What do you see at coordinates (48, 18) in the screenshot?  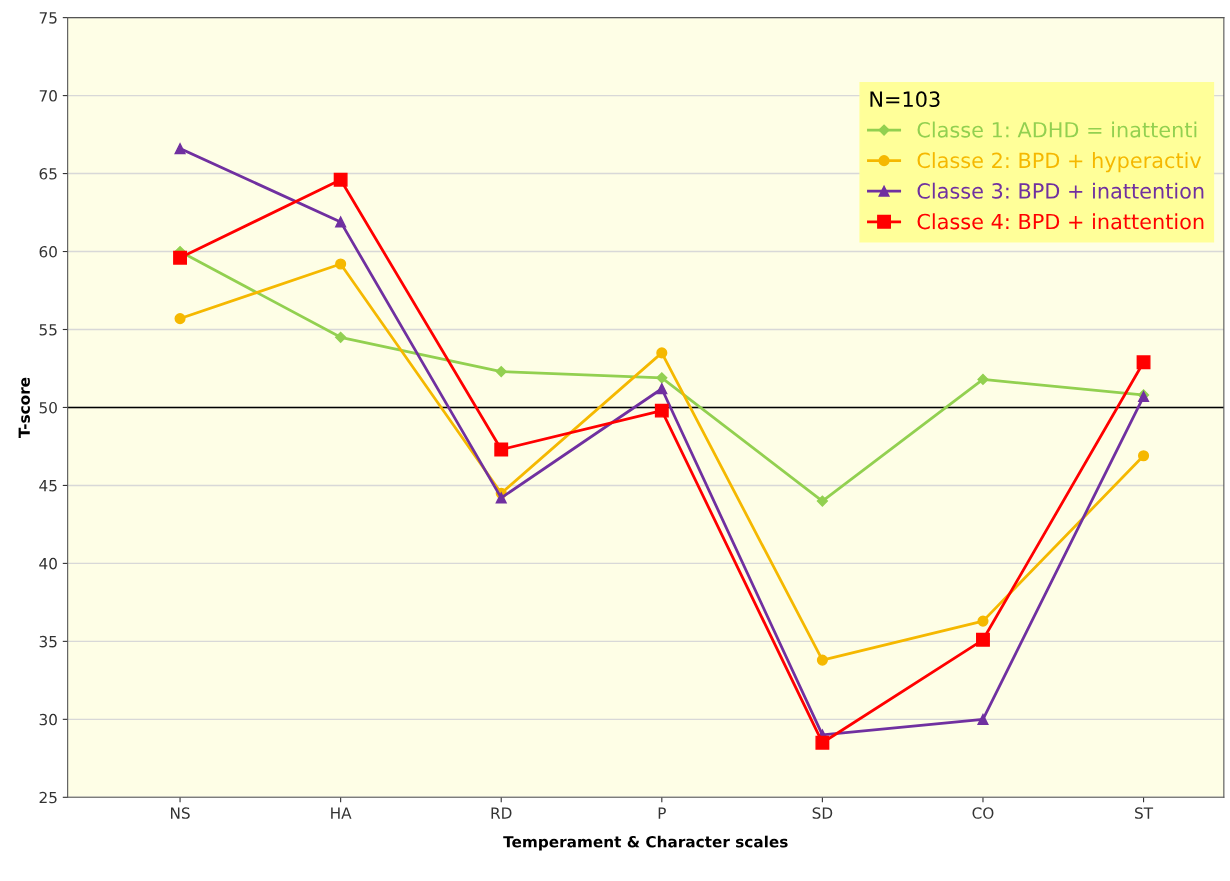 I see `y-tick-label: 75` at bounding box center [48, 18].